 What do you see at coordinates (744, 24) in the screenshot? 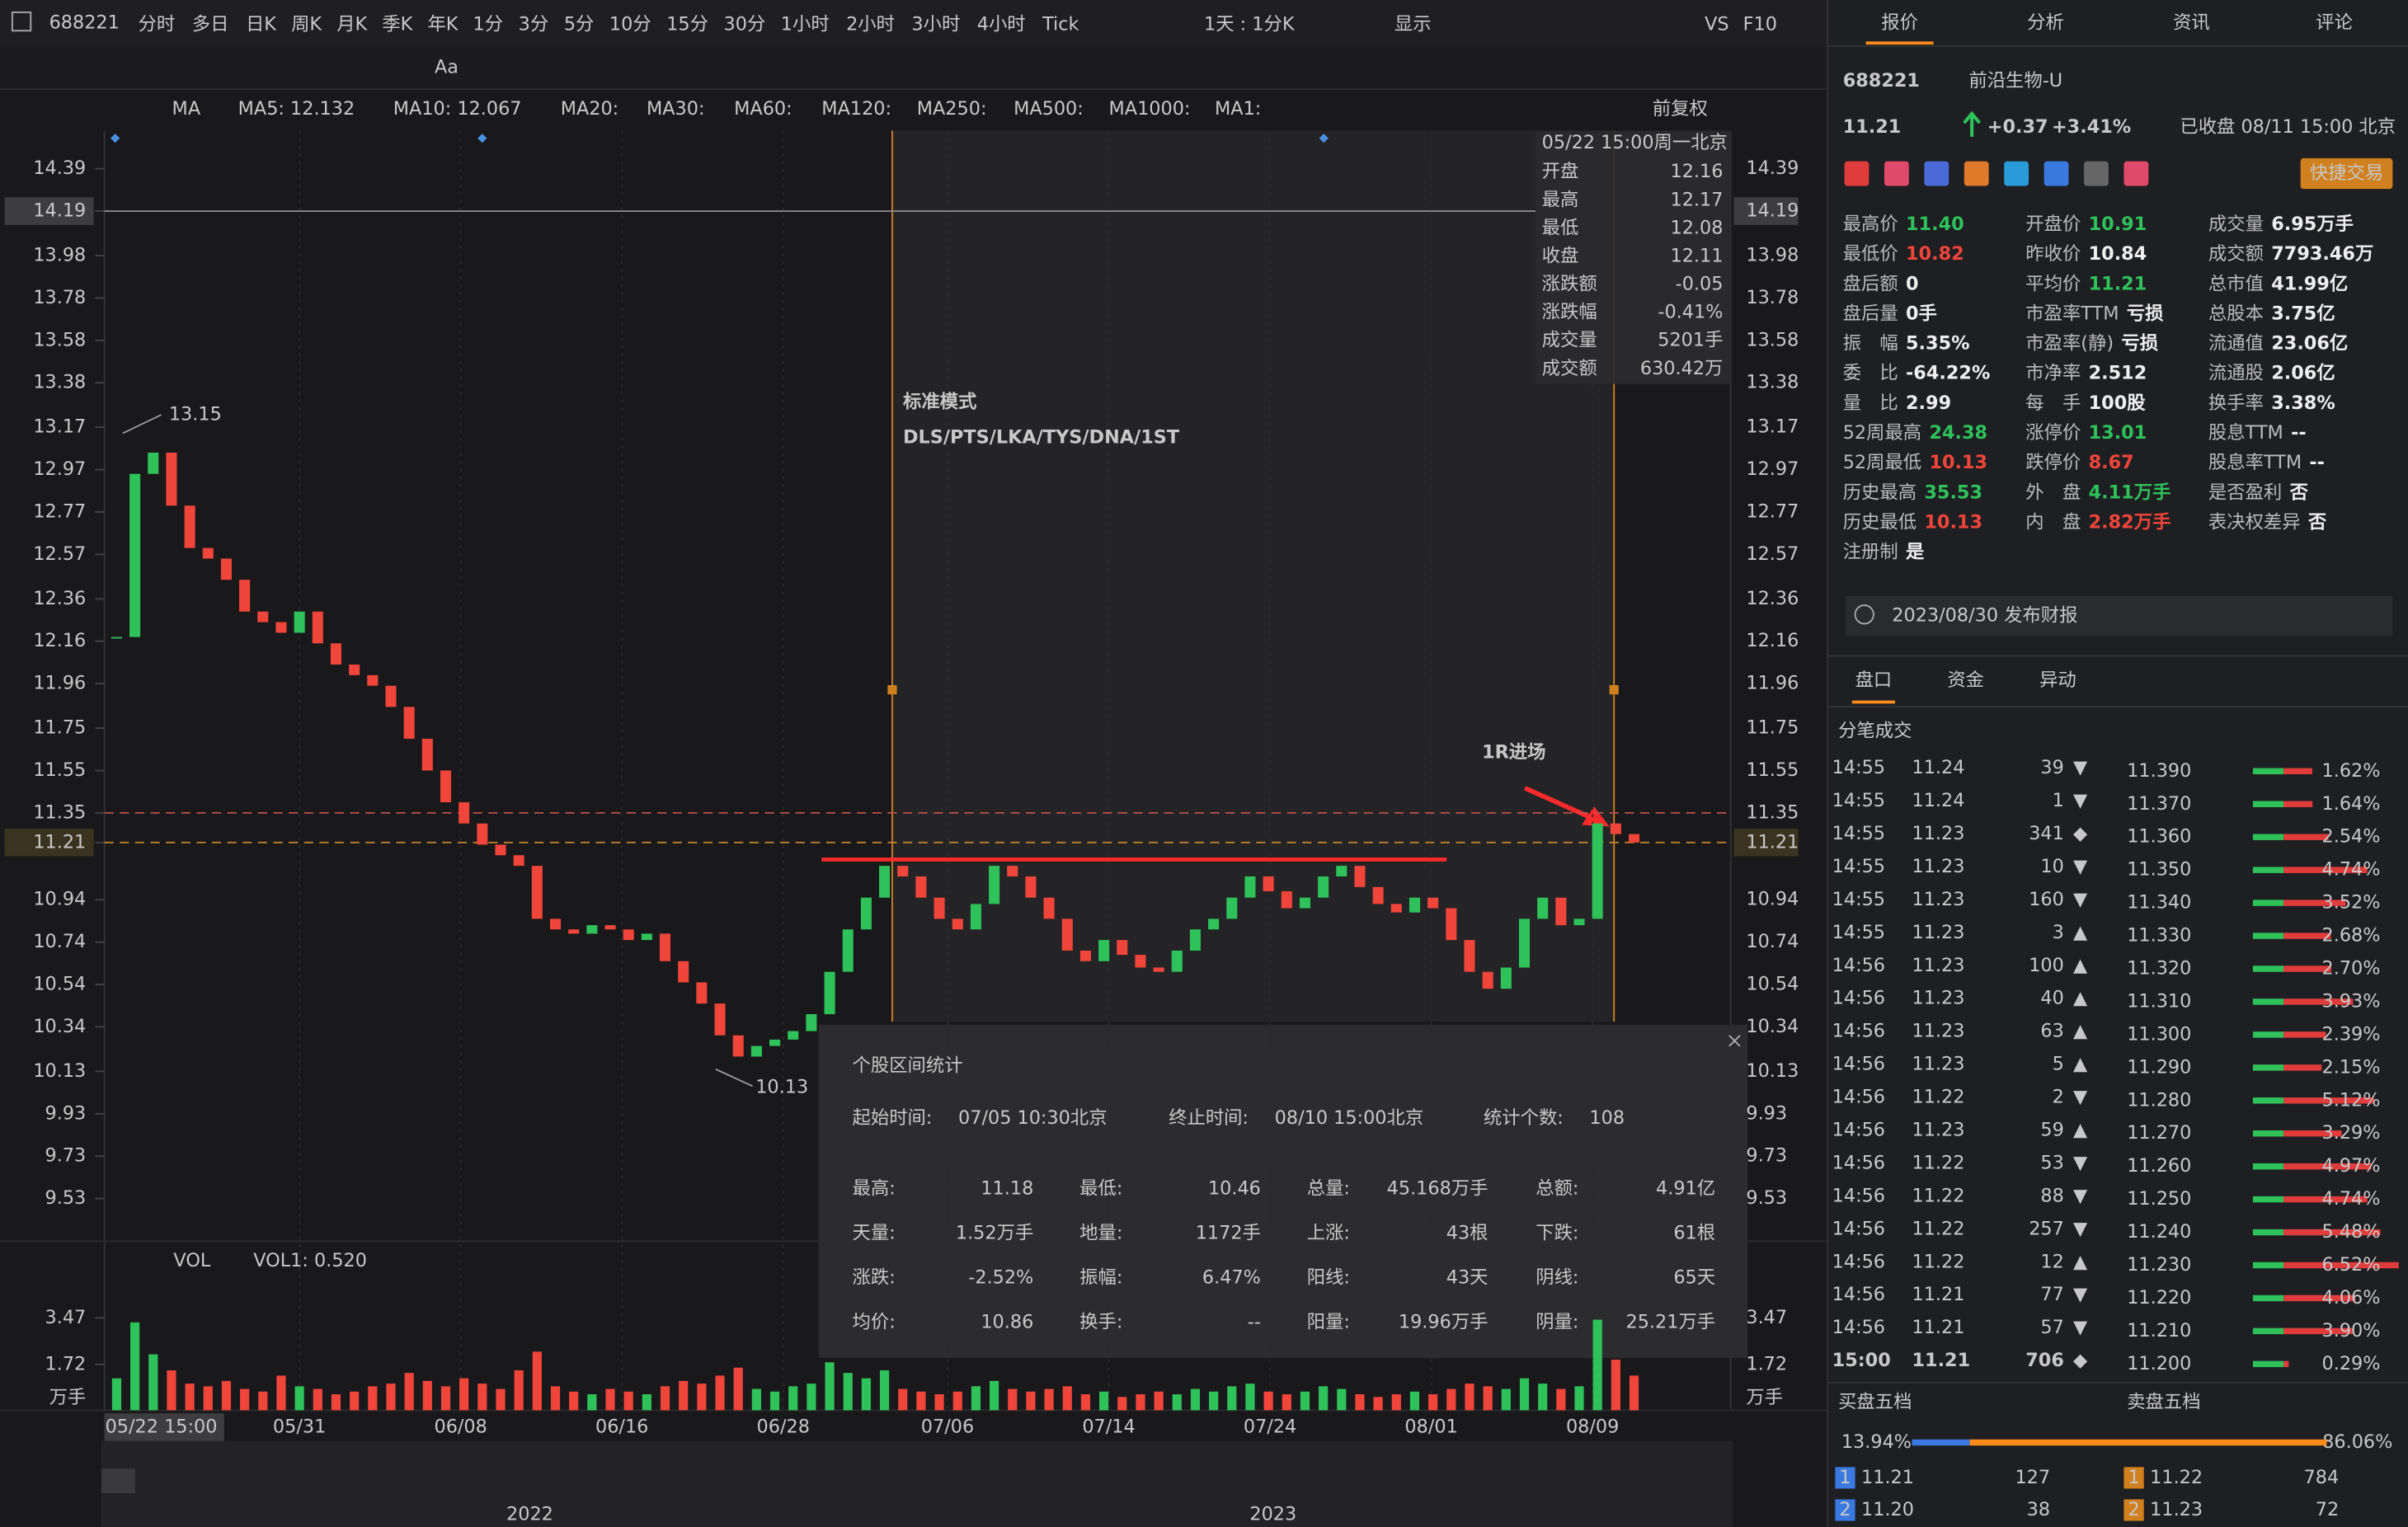
I see `period-tab: 30分` at bounding box center [744, 24].